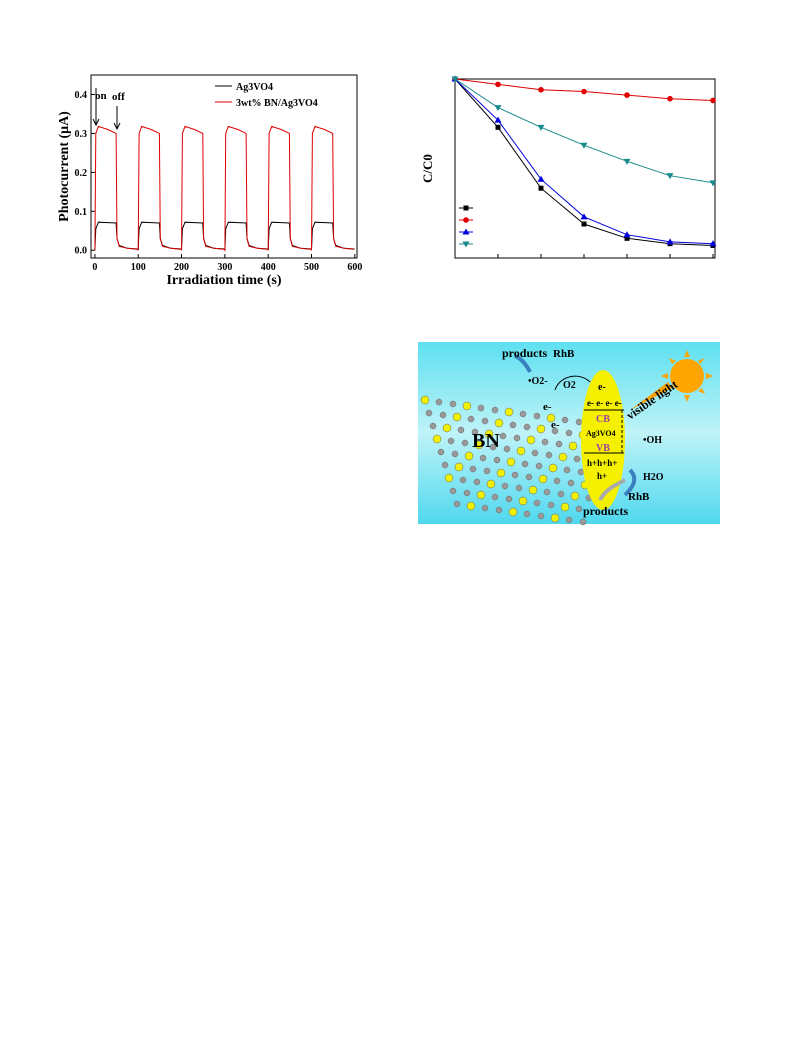 The image size is (793, 1062). I want to click on y-tick-label: 0.1, so click(81, 212).